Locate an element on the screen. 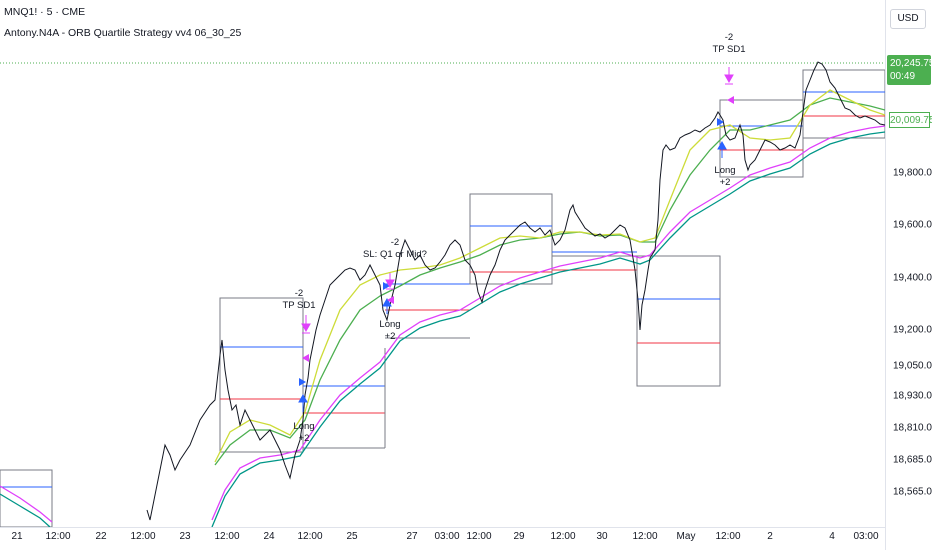  tp1-count: -2 is located at coordinates (299, 293).